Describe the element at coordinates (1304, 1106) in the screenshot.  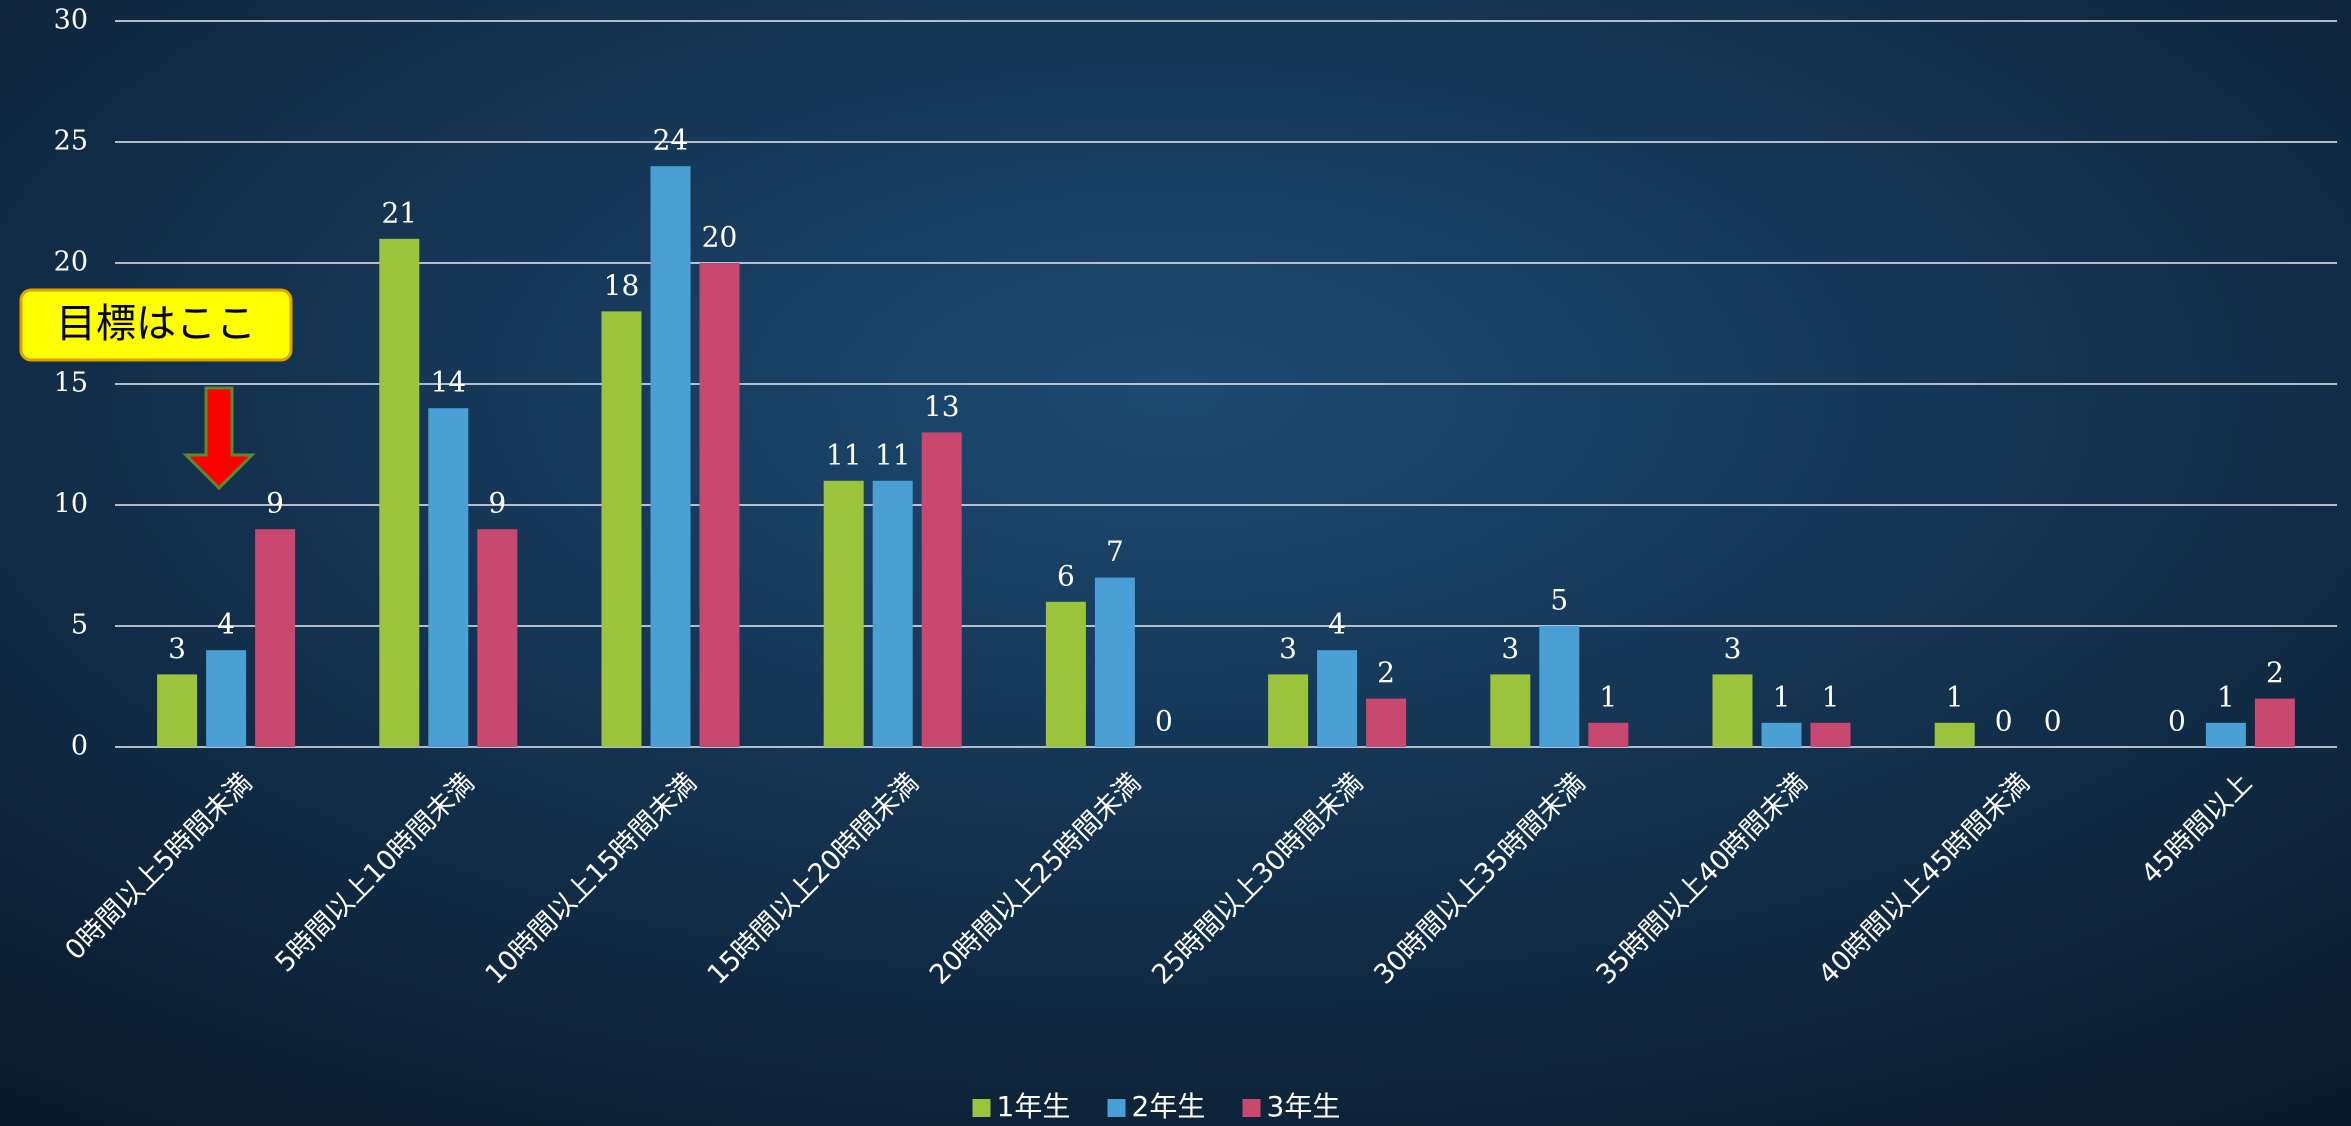
I see `legend-label: 3年生` at that location.